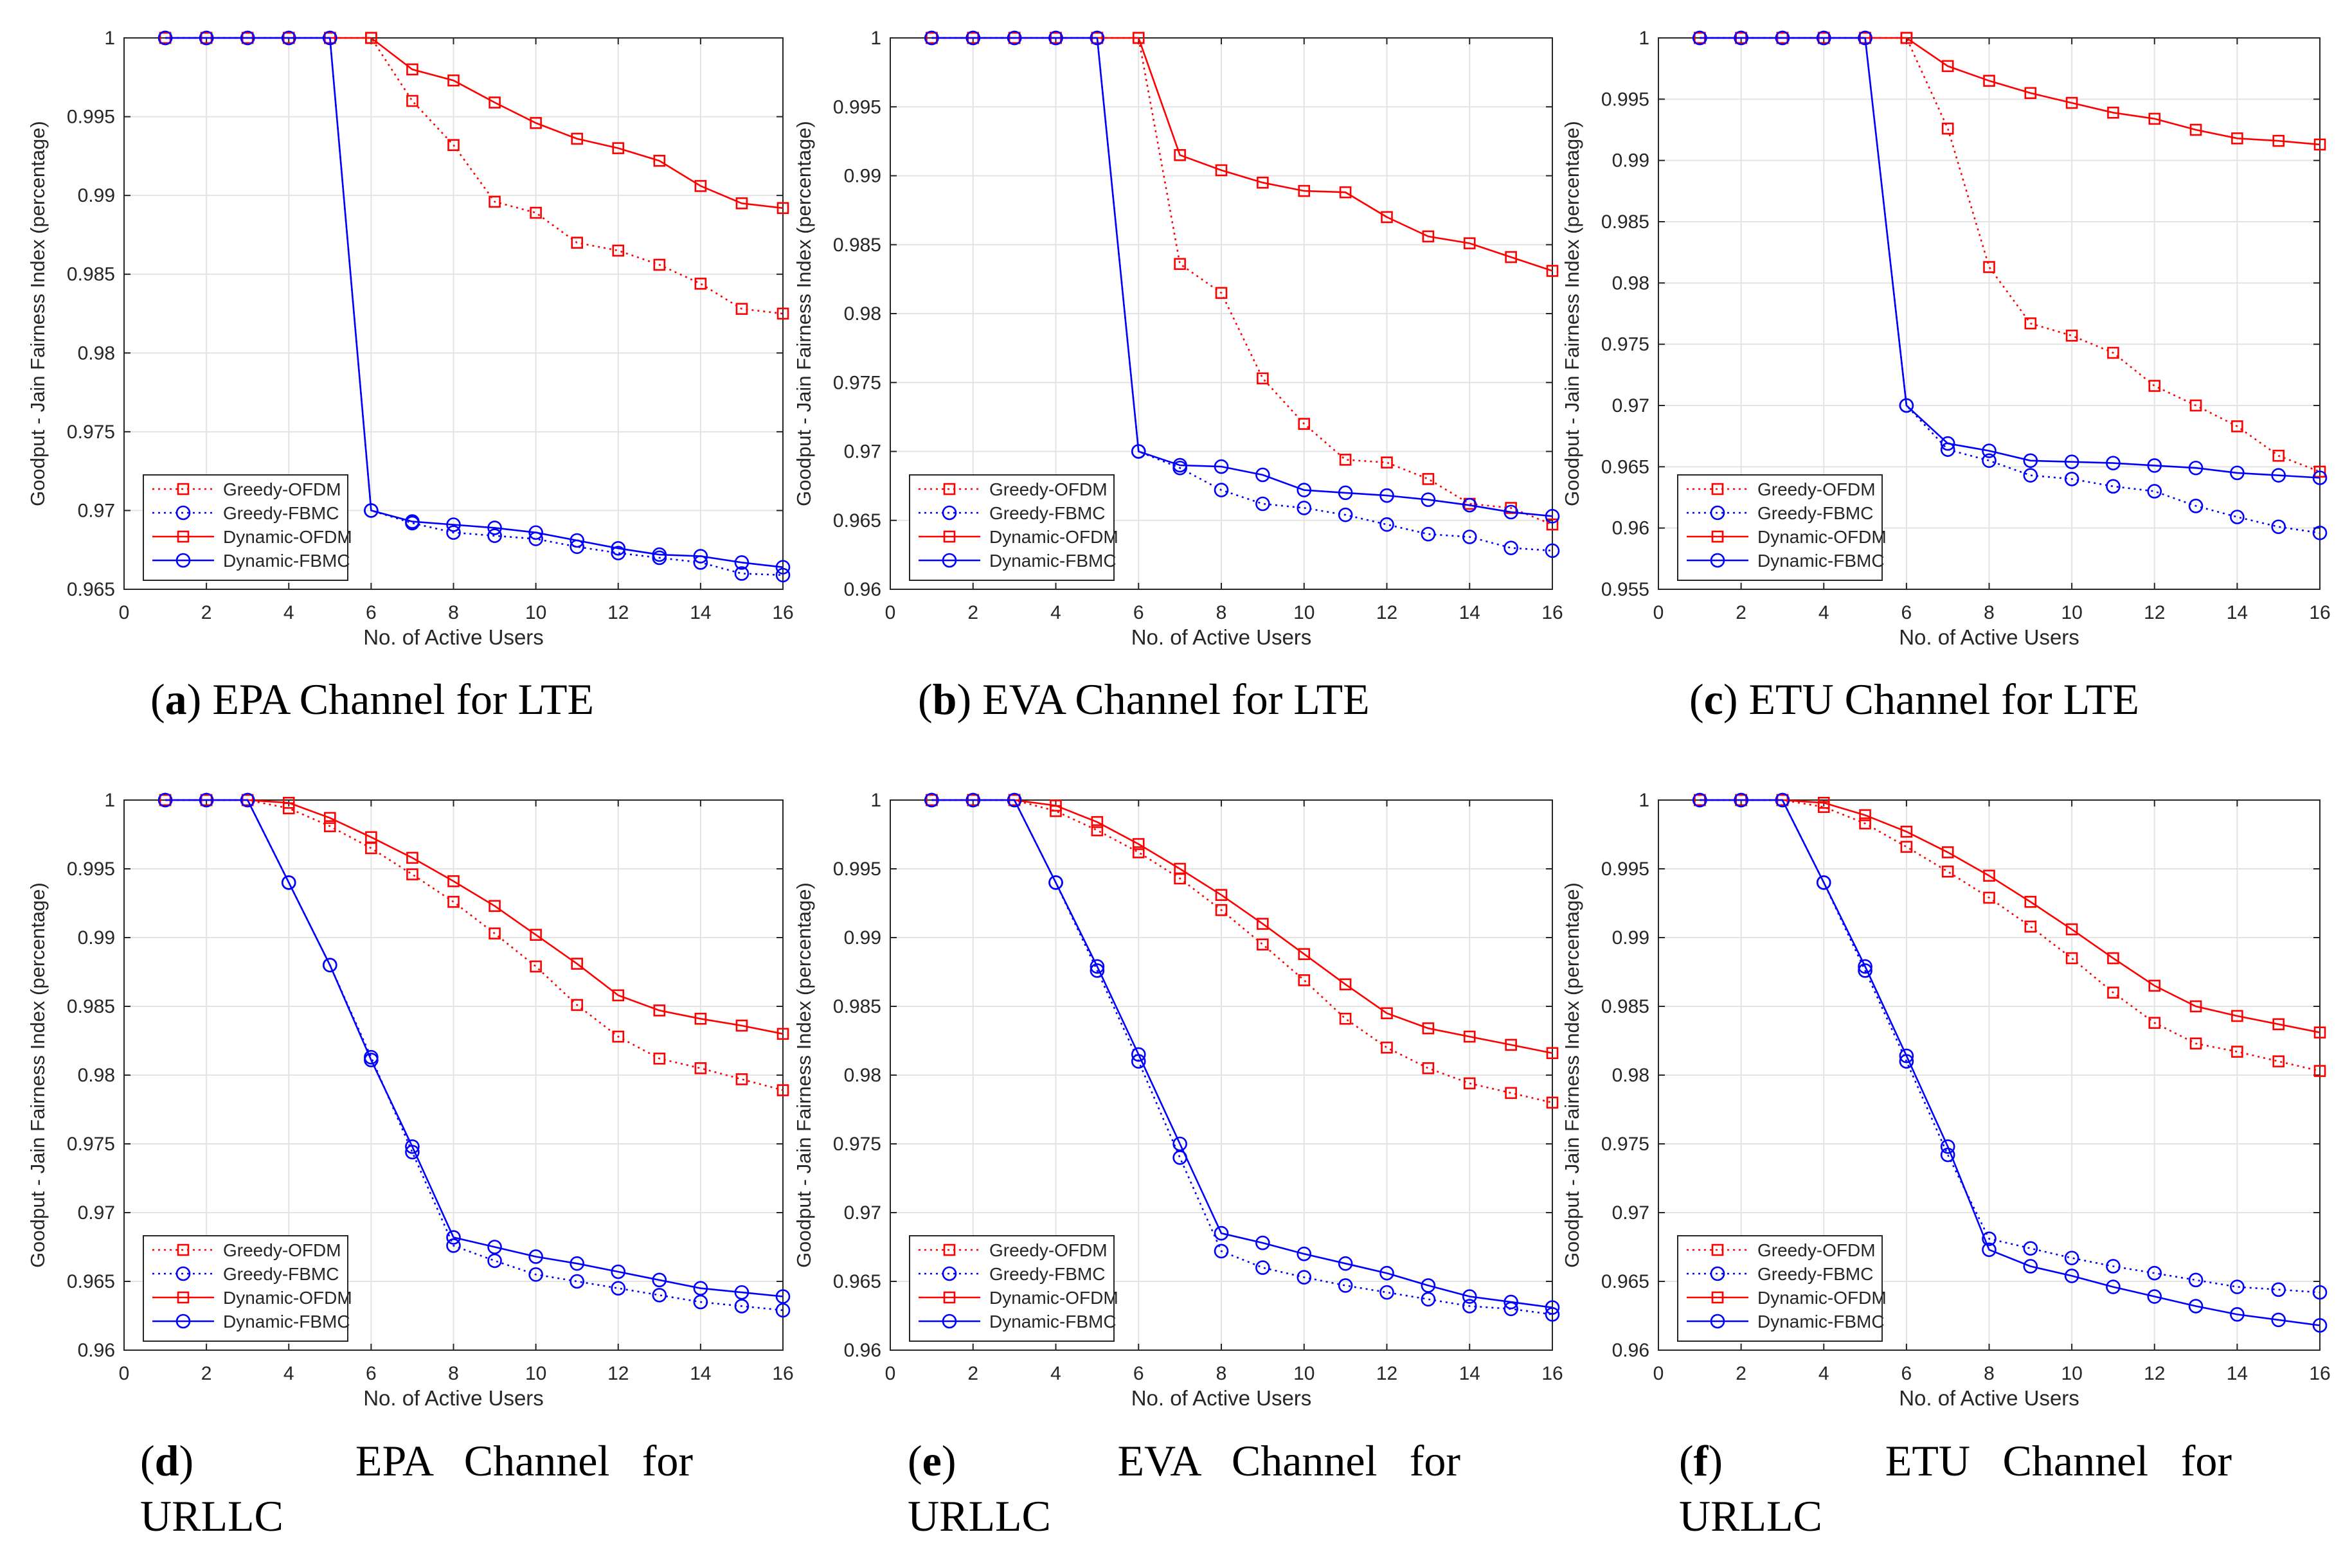 The width and height of the screenshot is (2352, 1568). I want to click on caption-c: (c) ETU Channel for LTE, so click(1914, 699).